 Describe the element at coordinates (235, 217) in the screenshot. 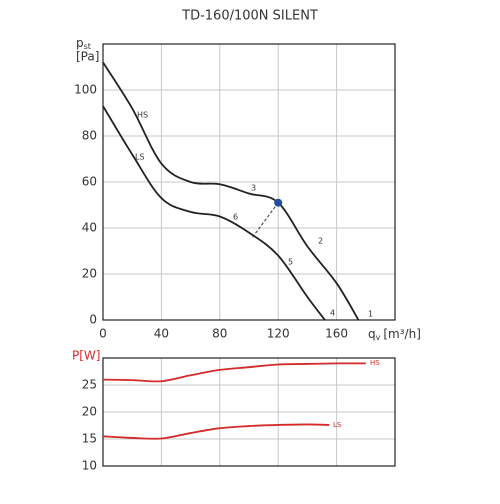

I see `annotation: 6` at that location.